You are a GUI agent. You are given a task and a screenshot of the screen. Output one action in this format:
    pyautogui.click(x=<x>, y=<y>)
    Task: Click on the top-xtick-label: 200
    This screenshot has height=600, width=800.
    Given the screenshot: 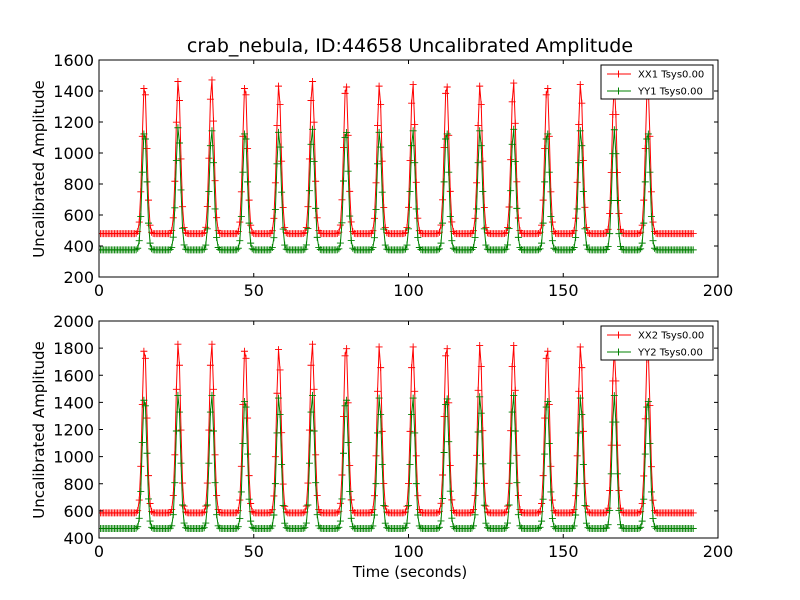 What is the action you would take?
    pyautogui.click(x=718, y=290)
    